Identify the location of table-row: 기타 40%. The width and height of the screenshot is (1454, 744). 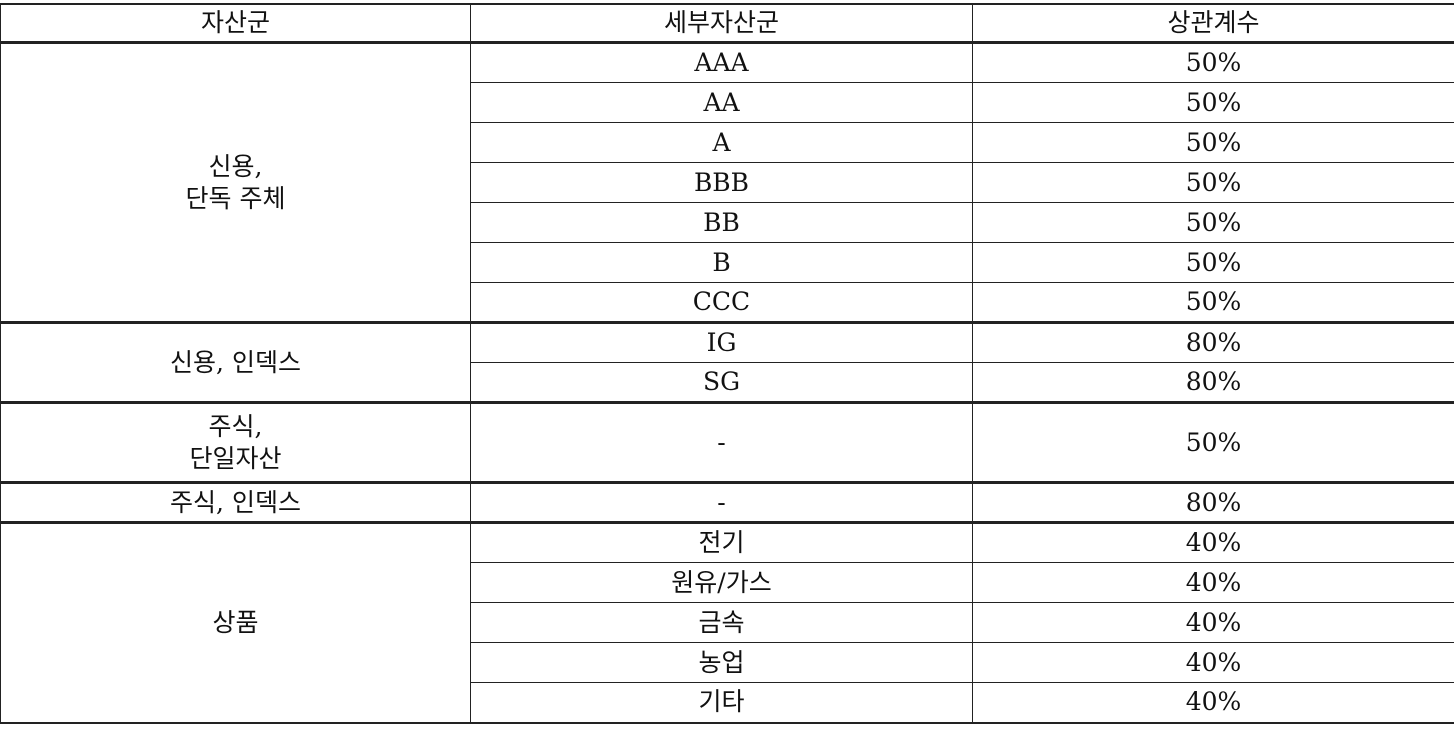
(727, 702).